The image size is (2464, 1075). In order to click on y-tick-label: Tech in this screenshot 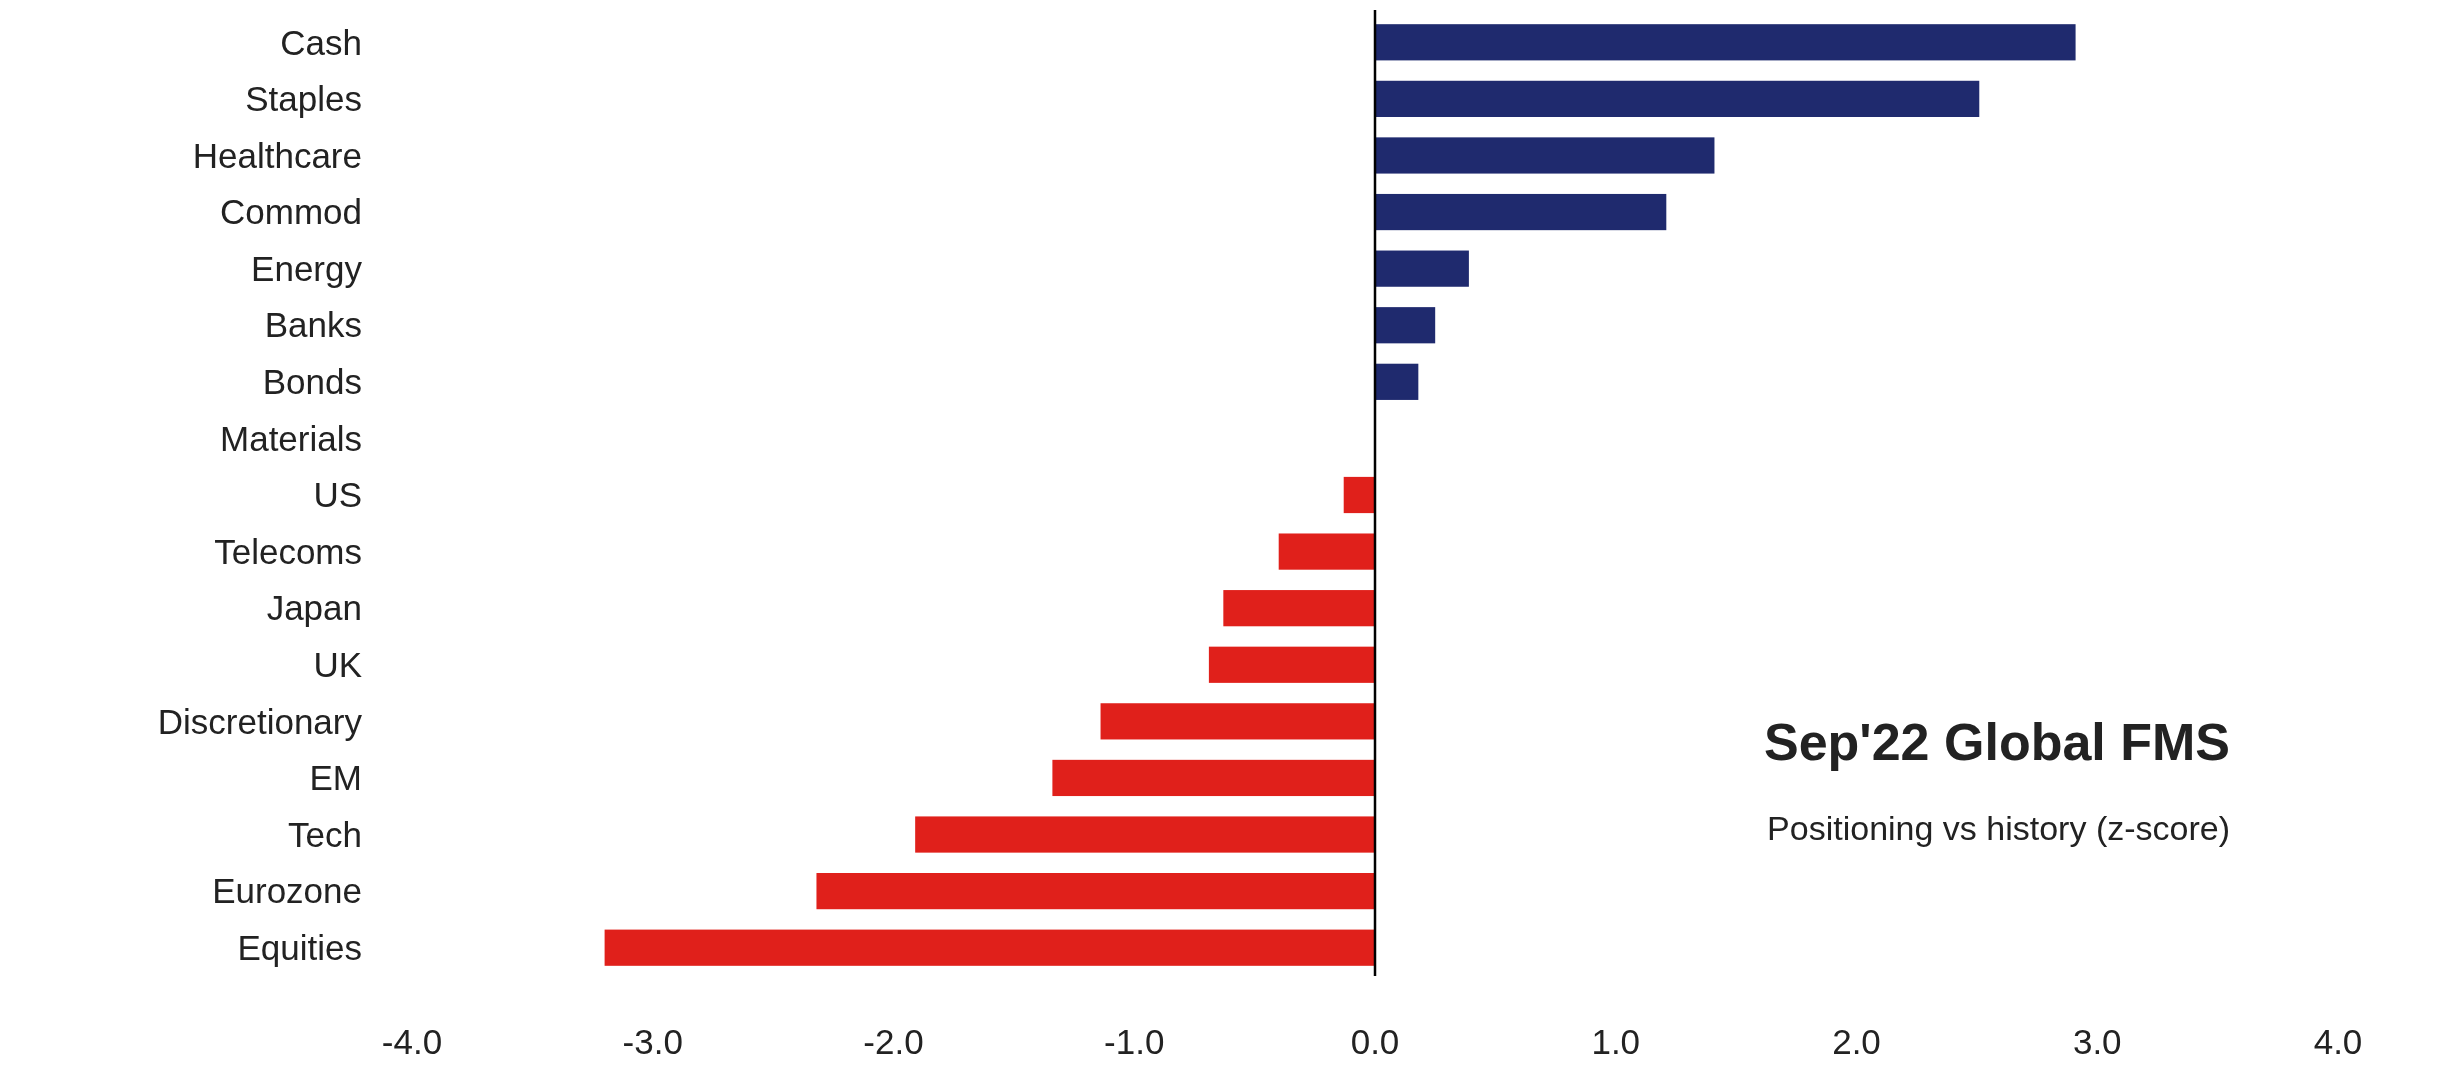, I will do `click(325, 834)`.